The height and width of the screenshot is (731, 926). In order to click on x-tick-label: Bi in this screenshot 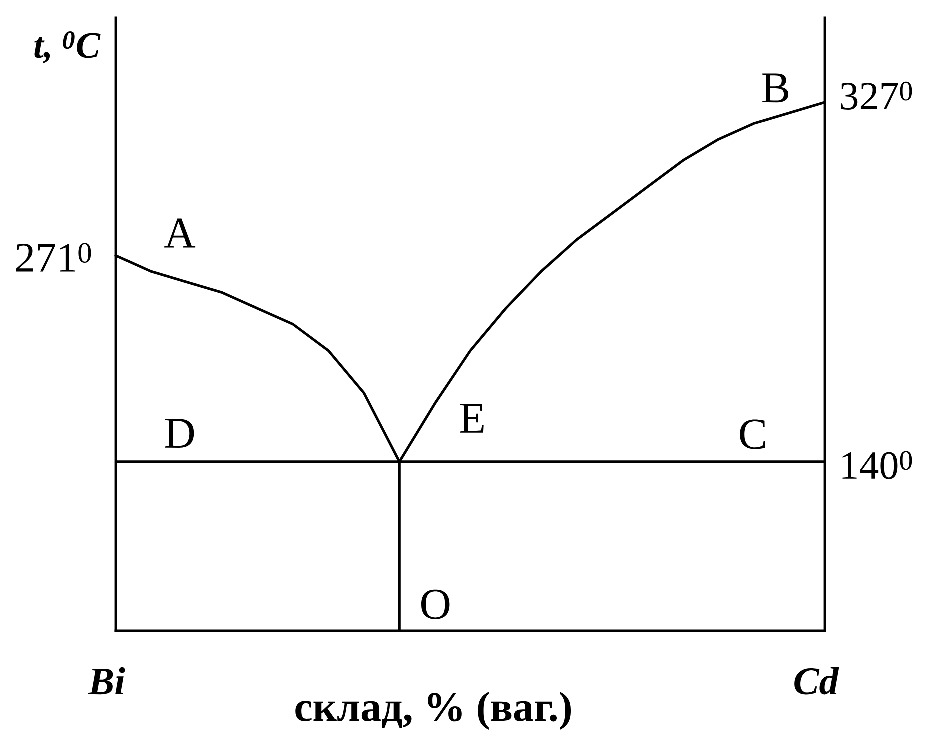, I will do `click(107, 681)`.